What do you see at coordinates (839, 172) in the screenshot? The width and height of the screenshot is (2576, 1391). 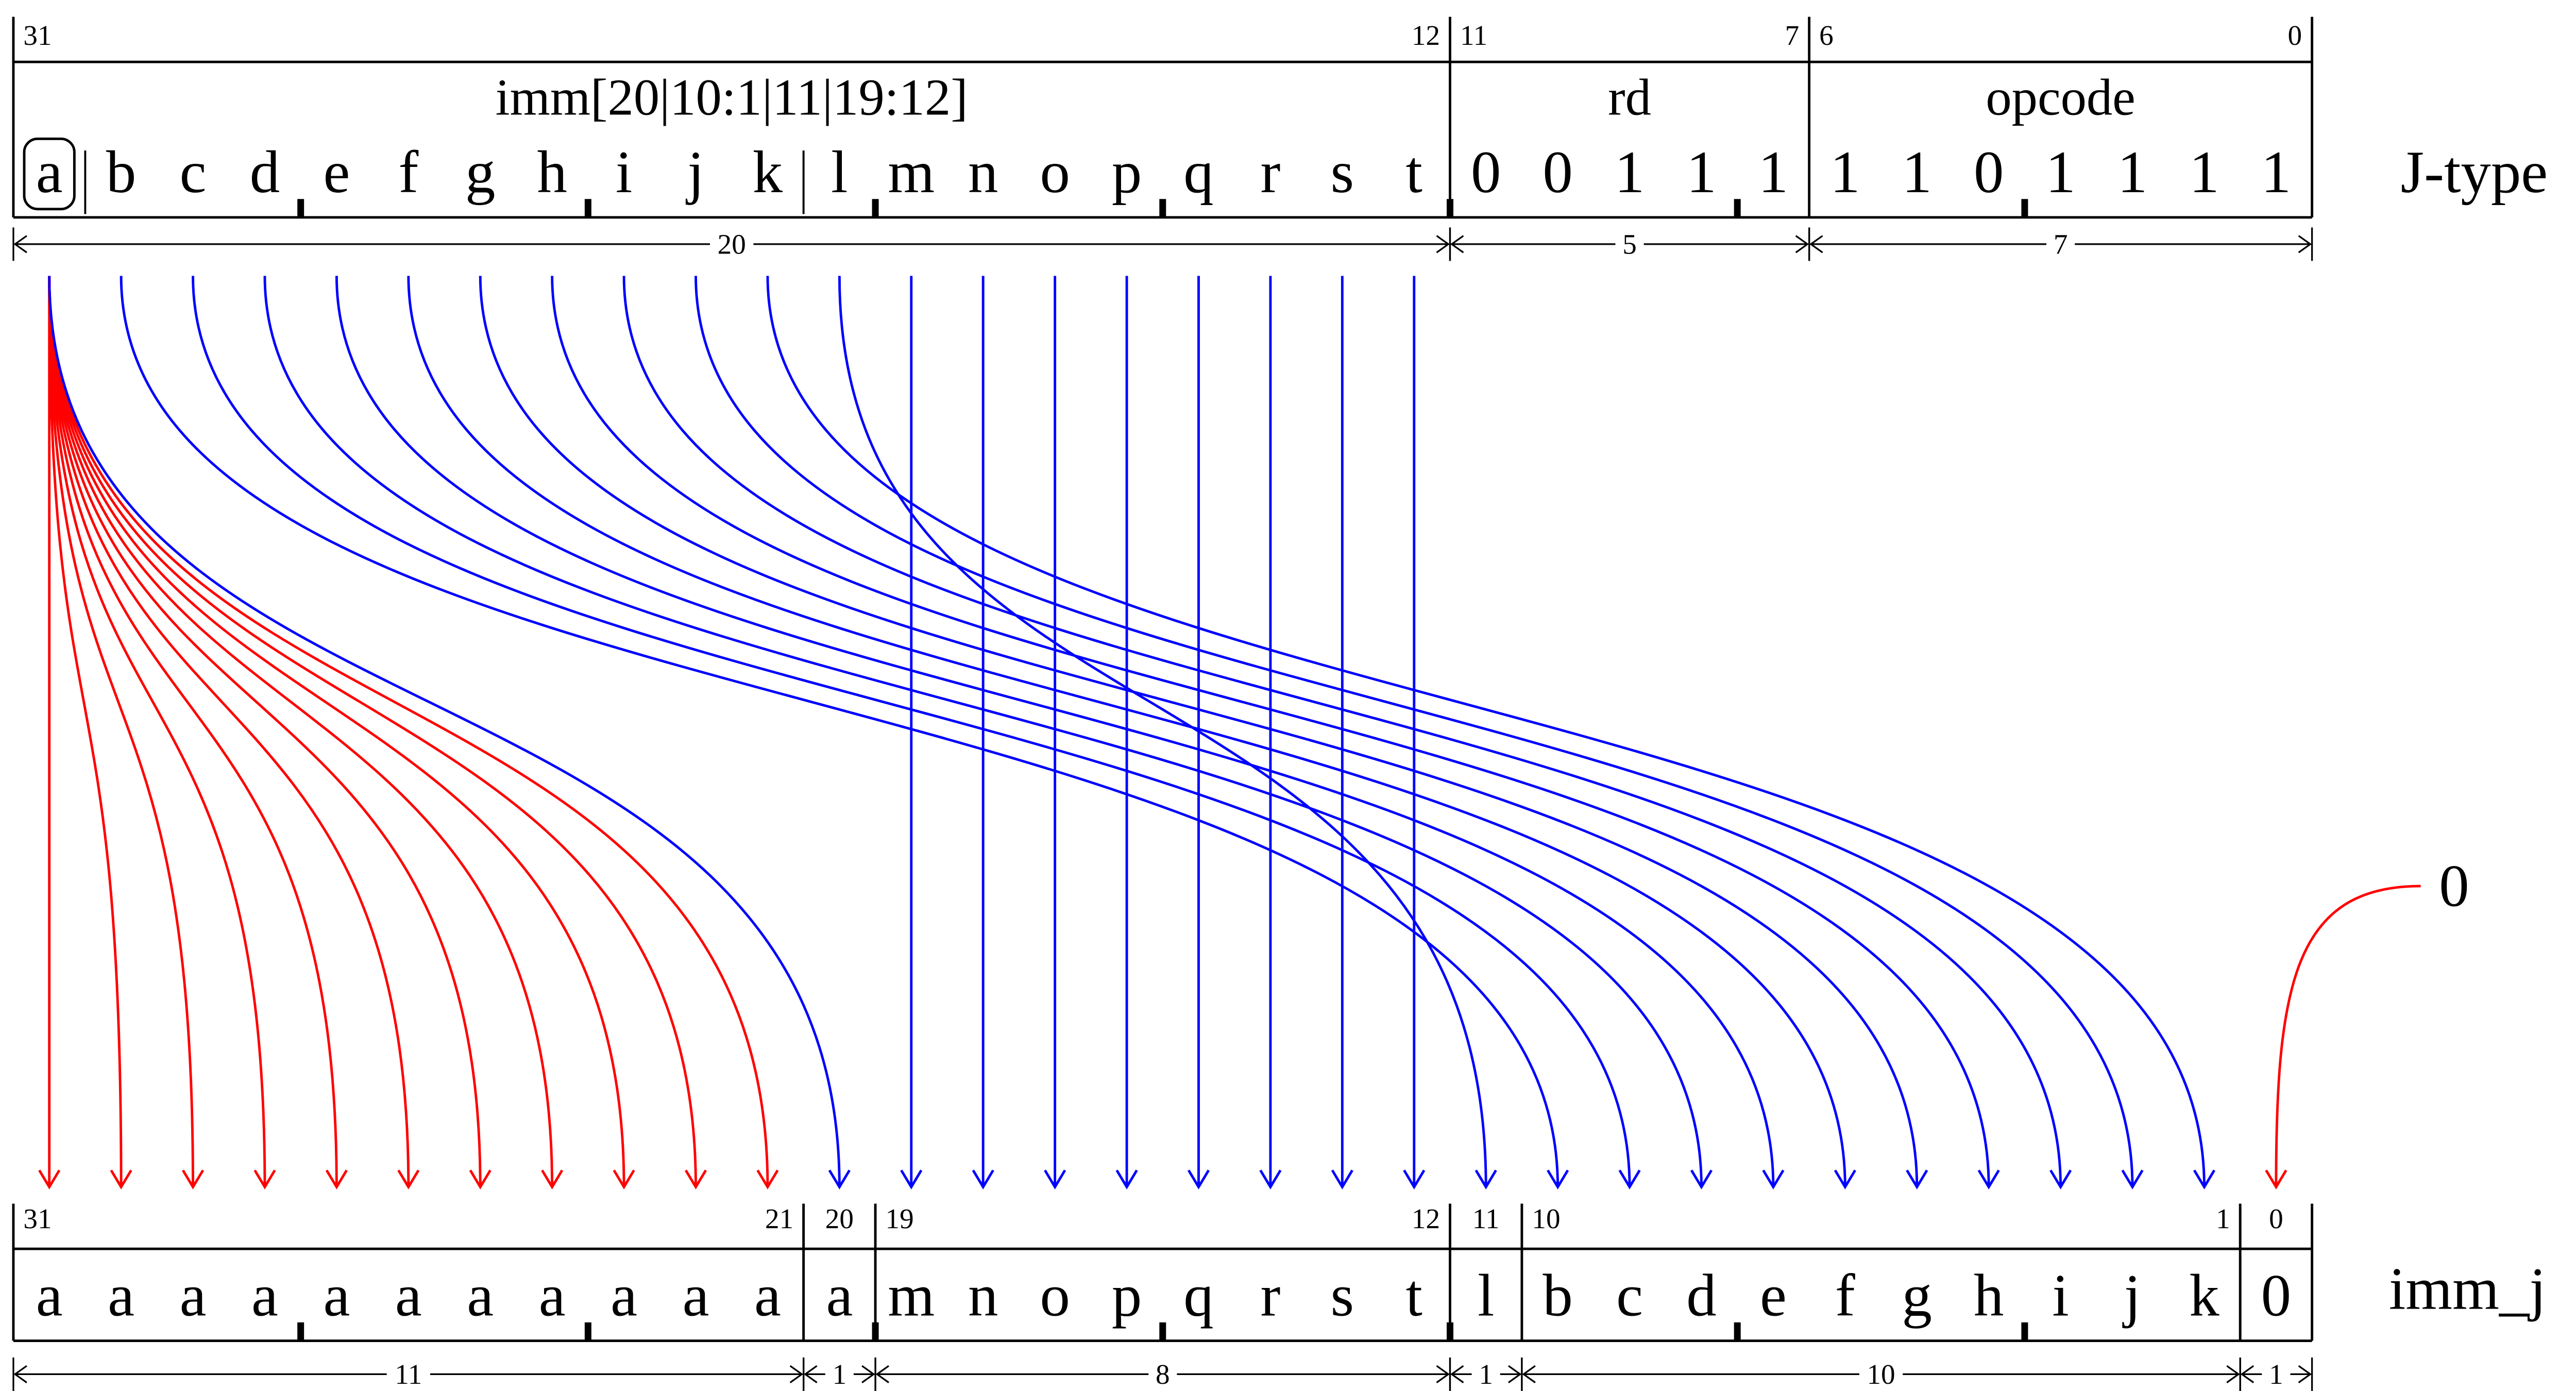 I see `bit: l` at bounding box center [839, 172].